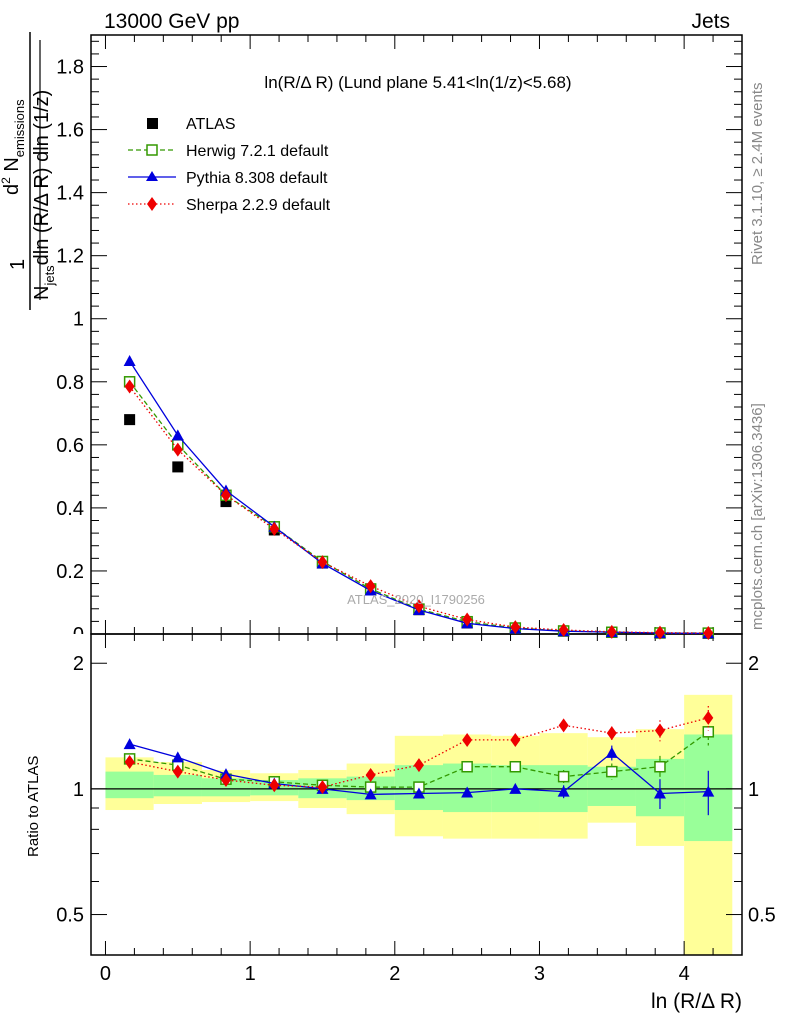 The image size is (786, 1029). Describe the element at coordinates (152, 176) in the screenshot. I see `legend-marker-pythia` at that location.